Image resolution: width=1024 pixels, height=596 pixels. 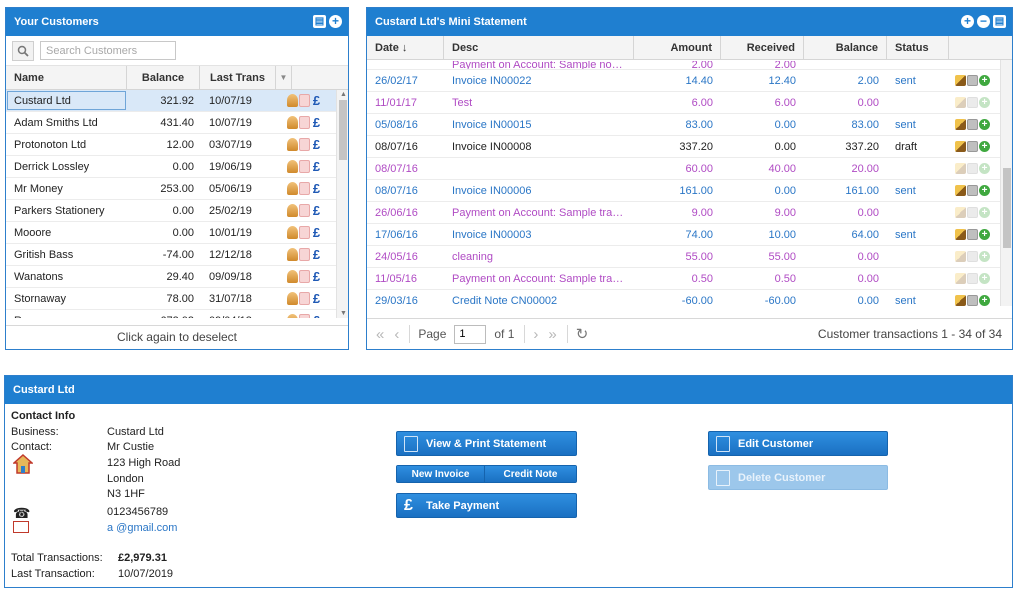 What do you see at coordinates (582, 334) in the screenshot?
I see `refresh-icon: ↻` at bounding box center [582, 334].